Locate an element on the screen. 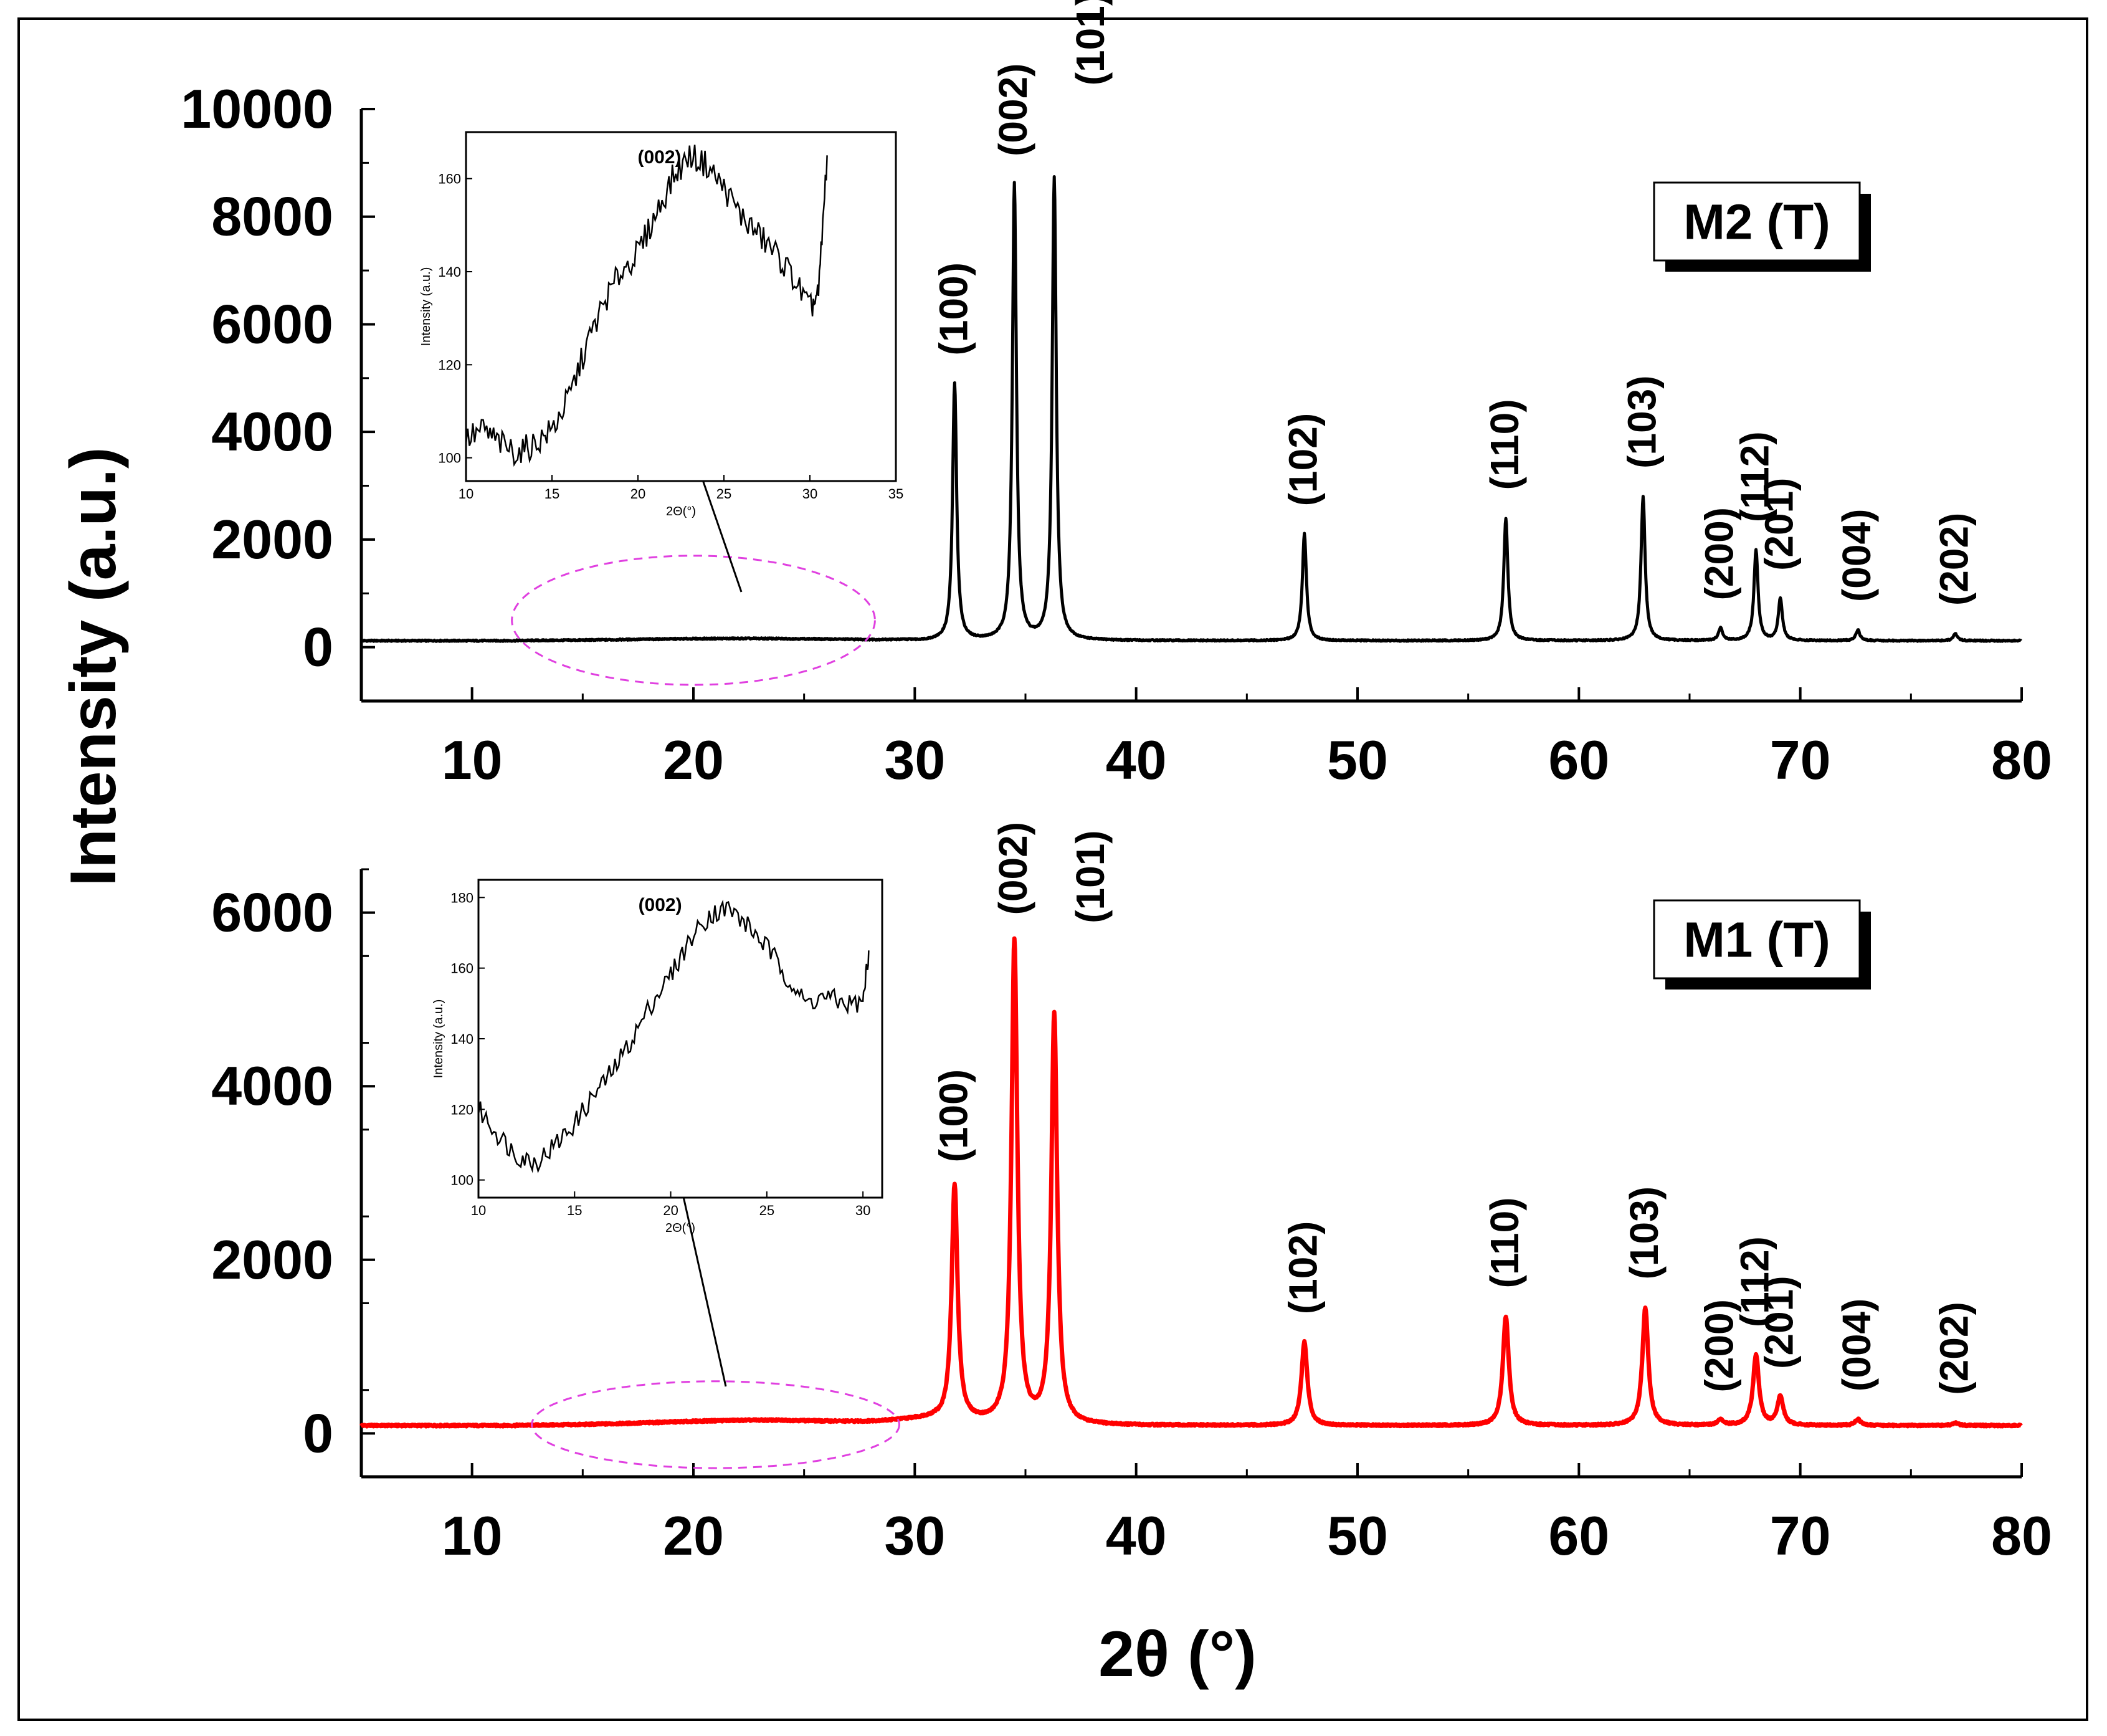 The image size is (2107, 1736). m1-inset-x-tick-label: 10 is located at coordinates (478, 1210).